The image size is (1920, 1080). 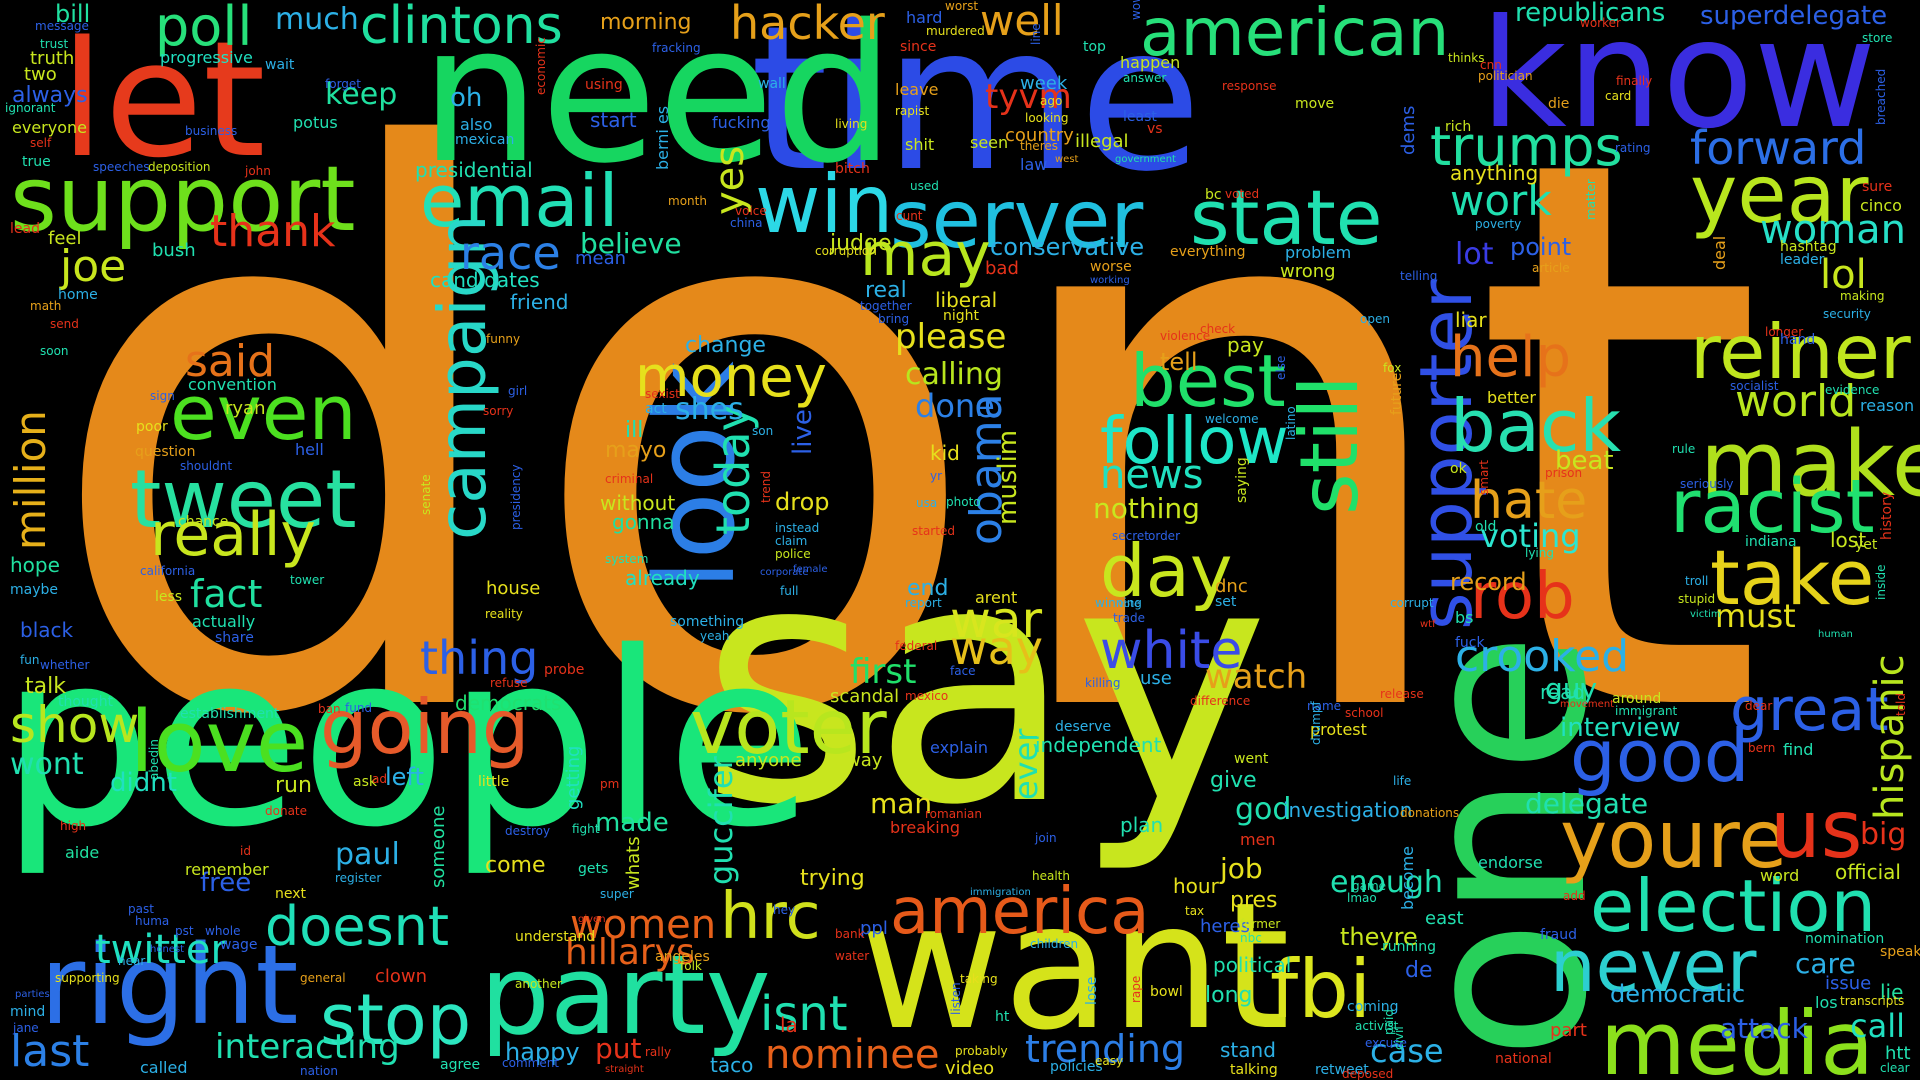 I want to click on word-cnn: cnn, so click(x=1491, y=65).